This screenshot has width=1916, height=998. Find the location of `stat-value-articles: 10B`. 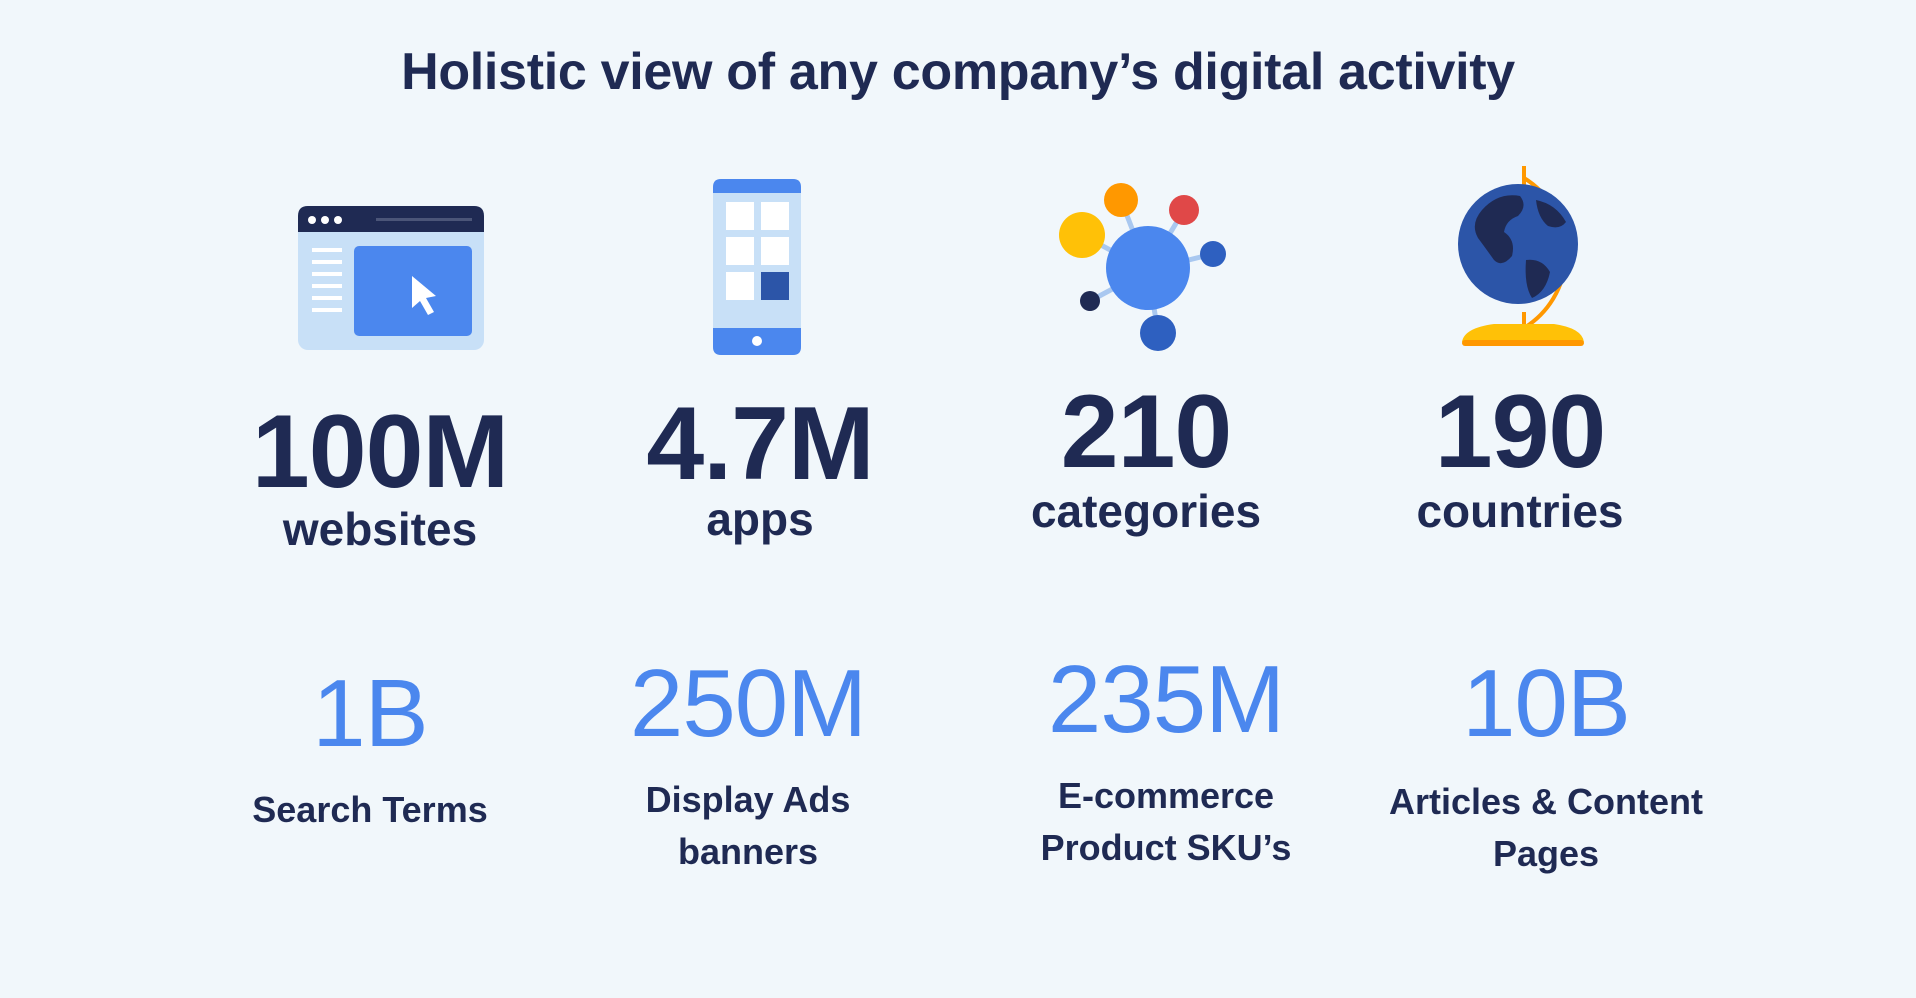

stat-value-articles: 10B is located at coordinates (1546, 703).